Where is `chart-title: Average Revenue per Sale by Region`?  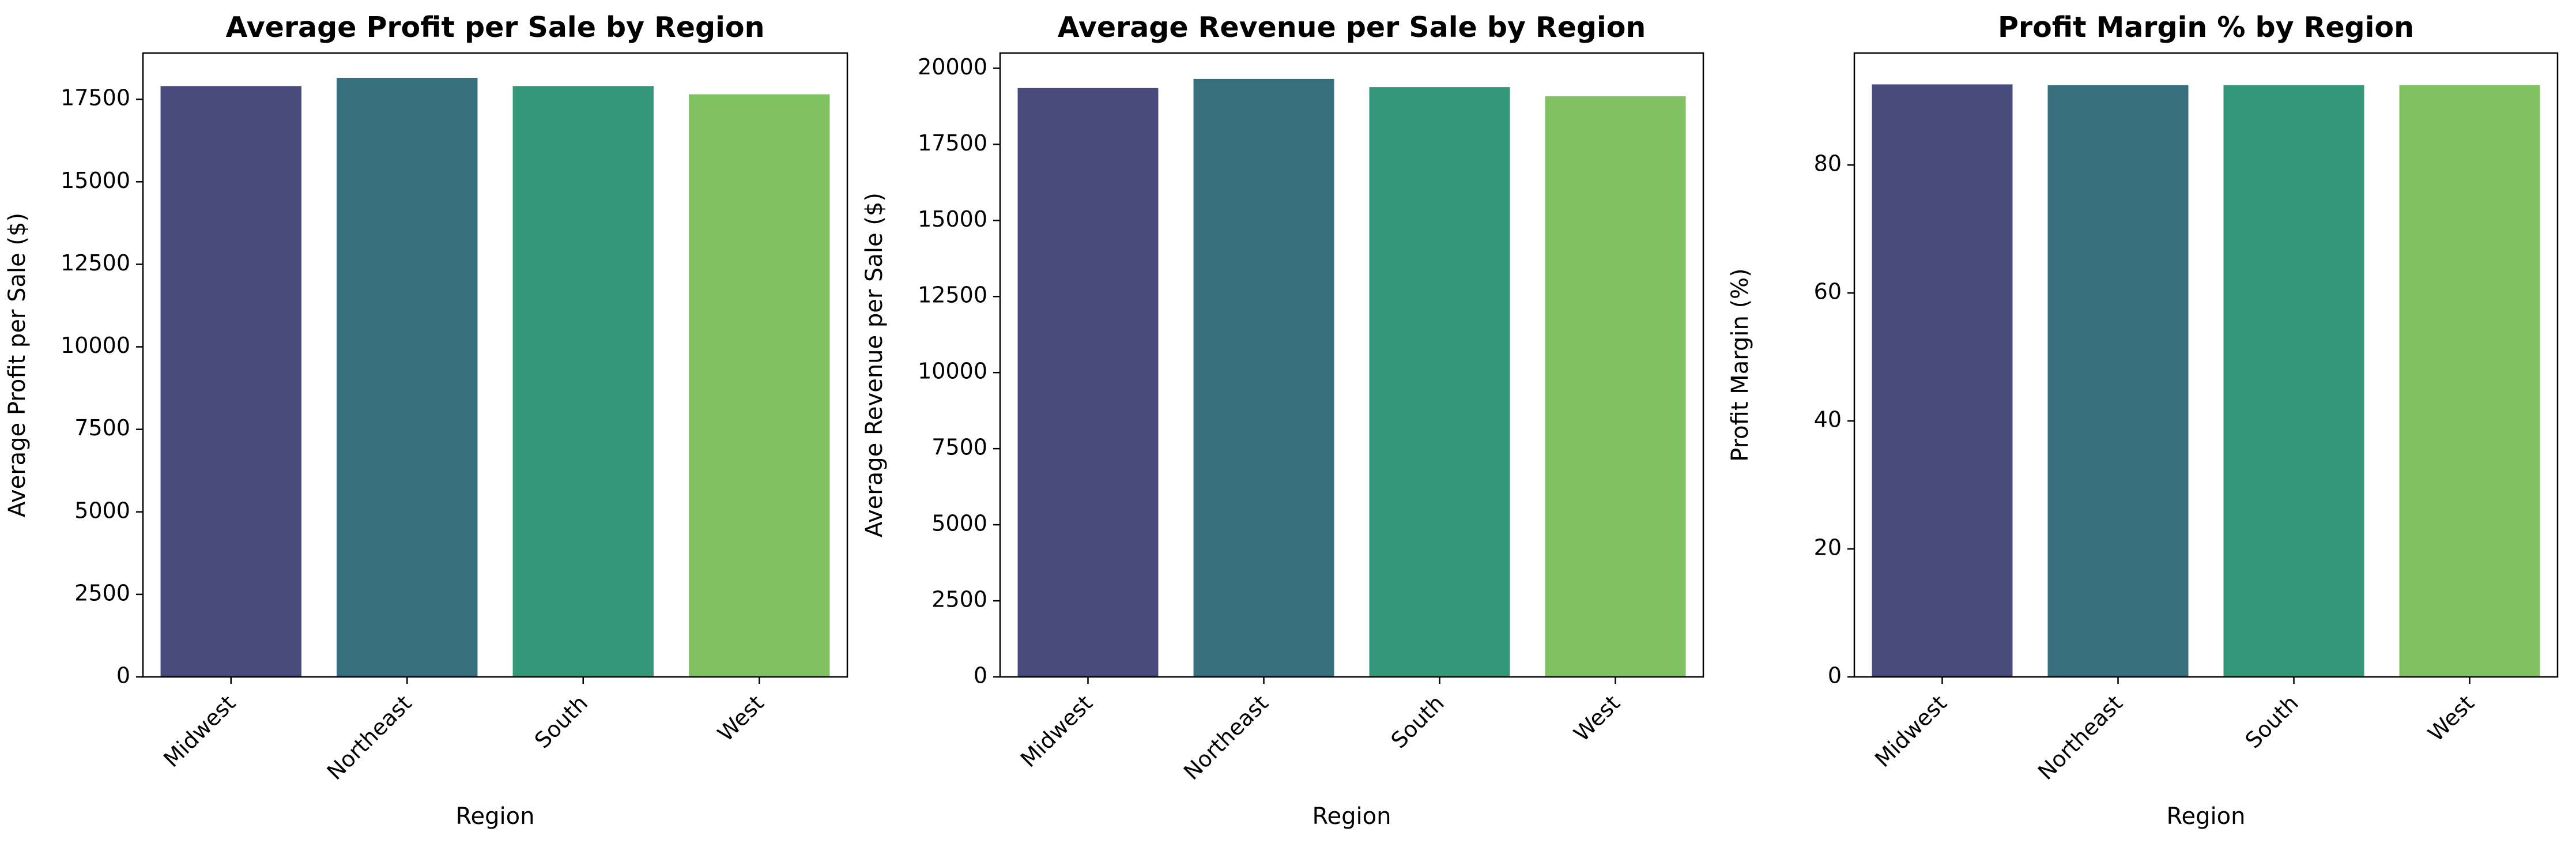
chart-title: Average Revenue per Sale by Region is located at coordinates (1352, 27).